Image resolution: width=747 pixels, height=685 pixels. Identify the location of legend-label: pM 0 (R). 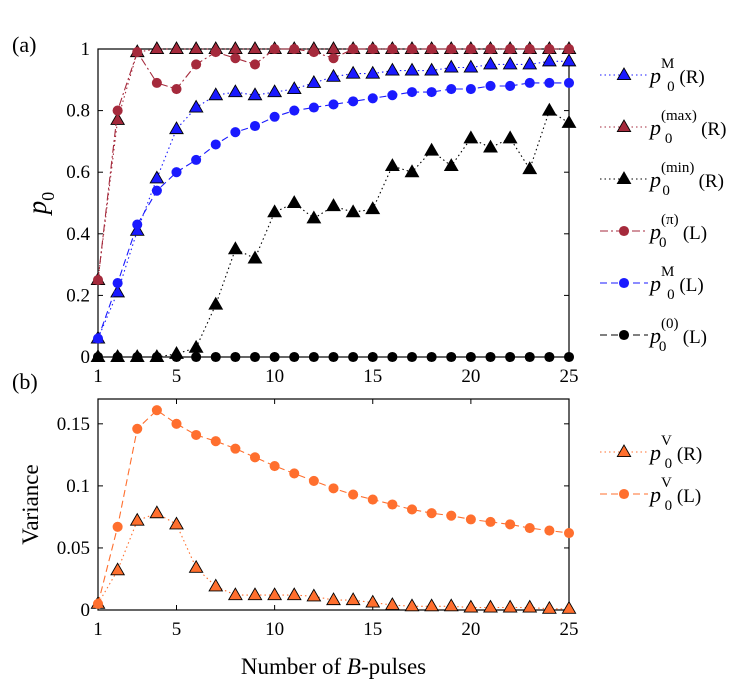
(676, 75).